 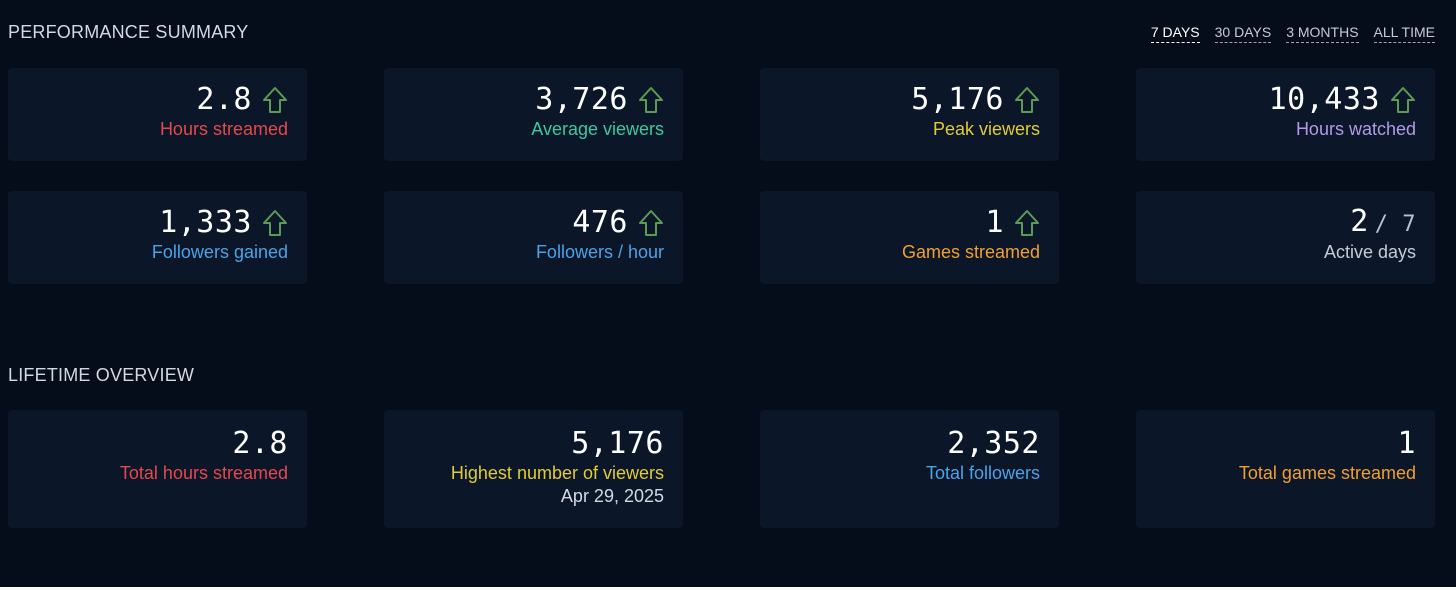 I want to click on stat-card-followers-per-hour: 476 Followers / hour, so click(x=533, y=237).